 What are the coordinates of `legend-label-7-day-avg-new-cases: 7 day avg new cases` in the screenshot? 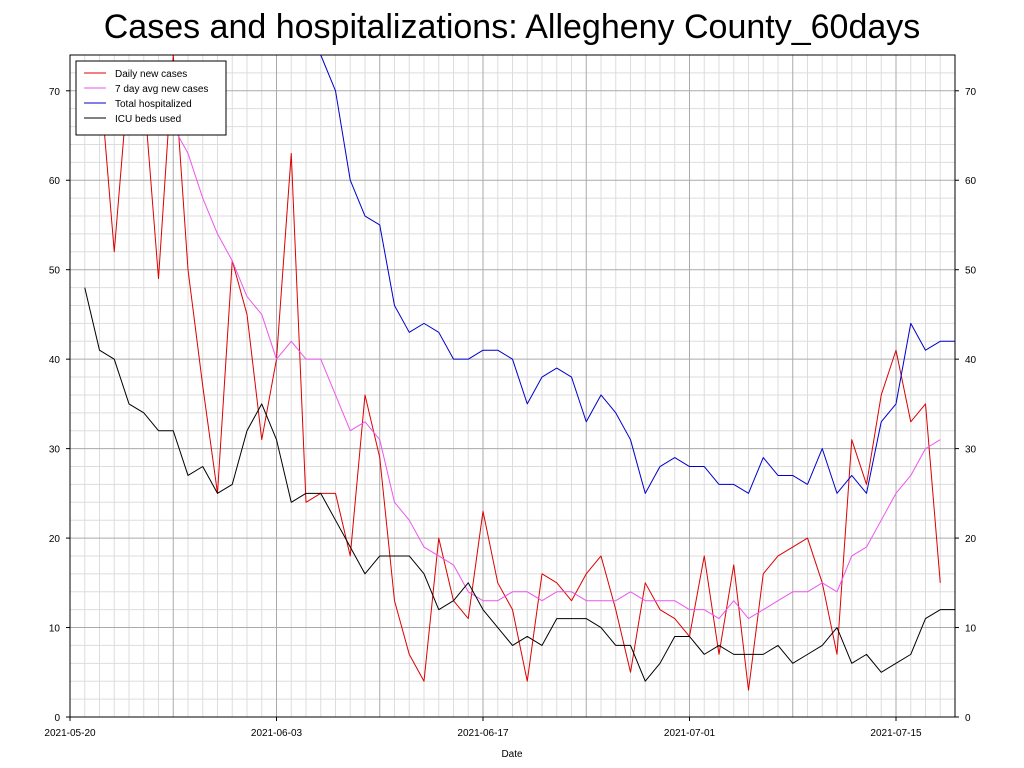 It's located at (161, 89).